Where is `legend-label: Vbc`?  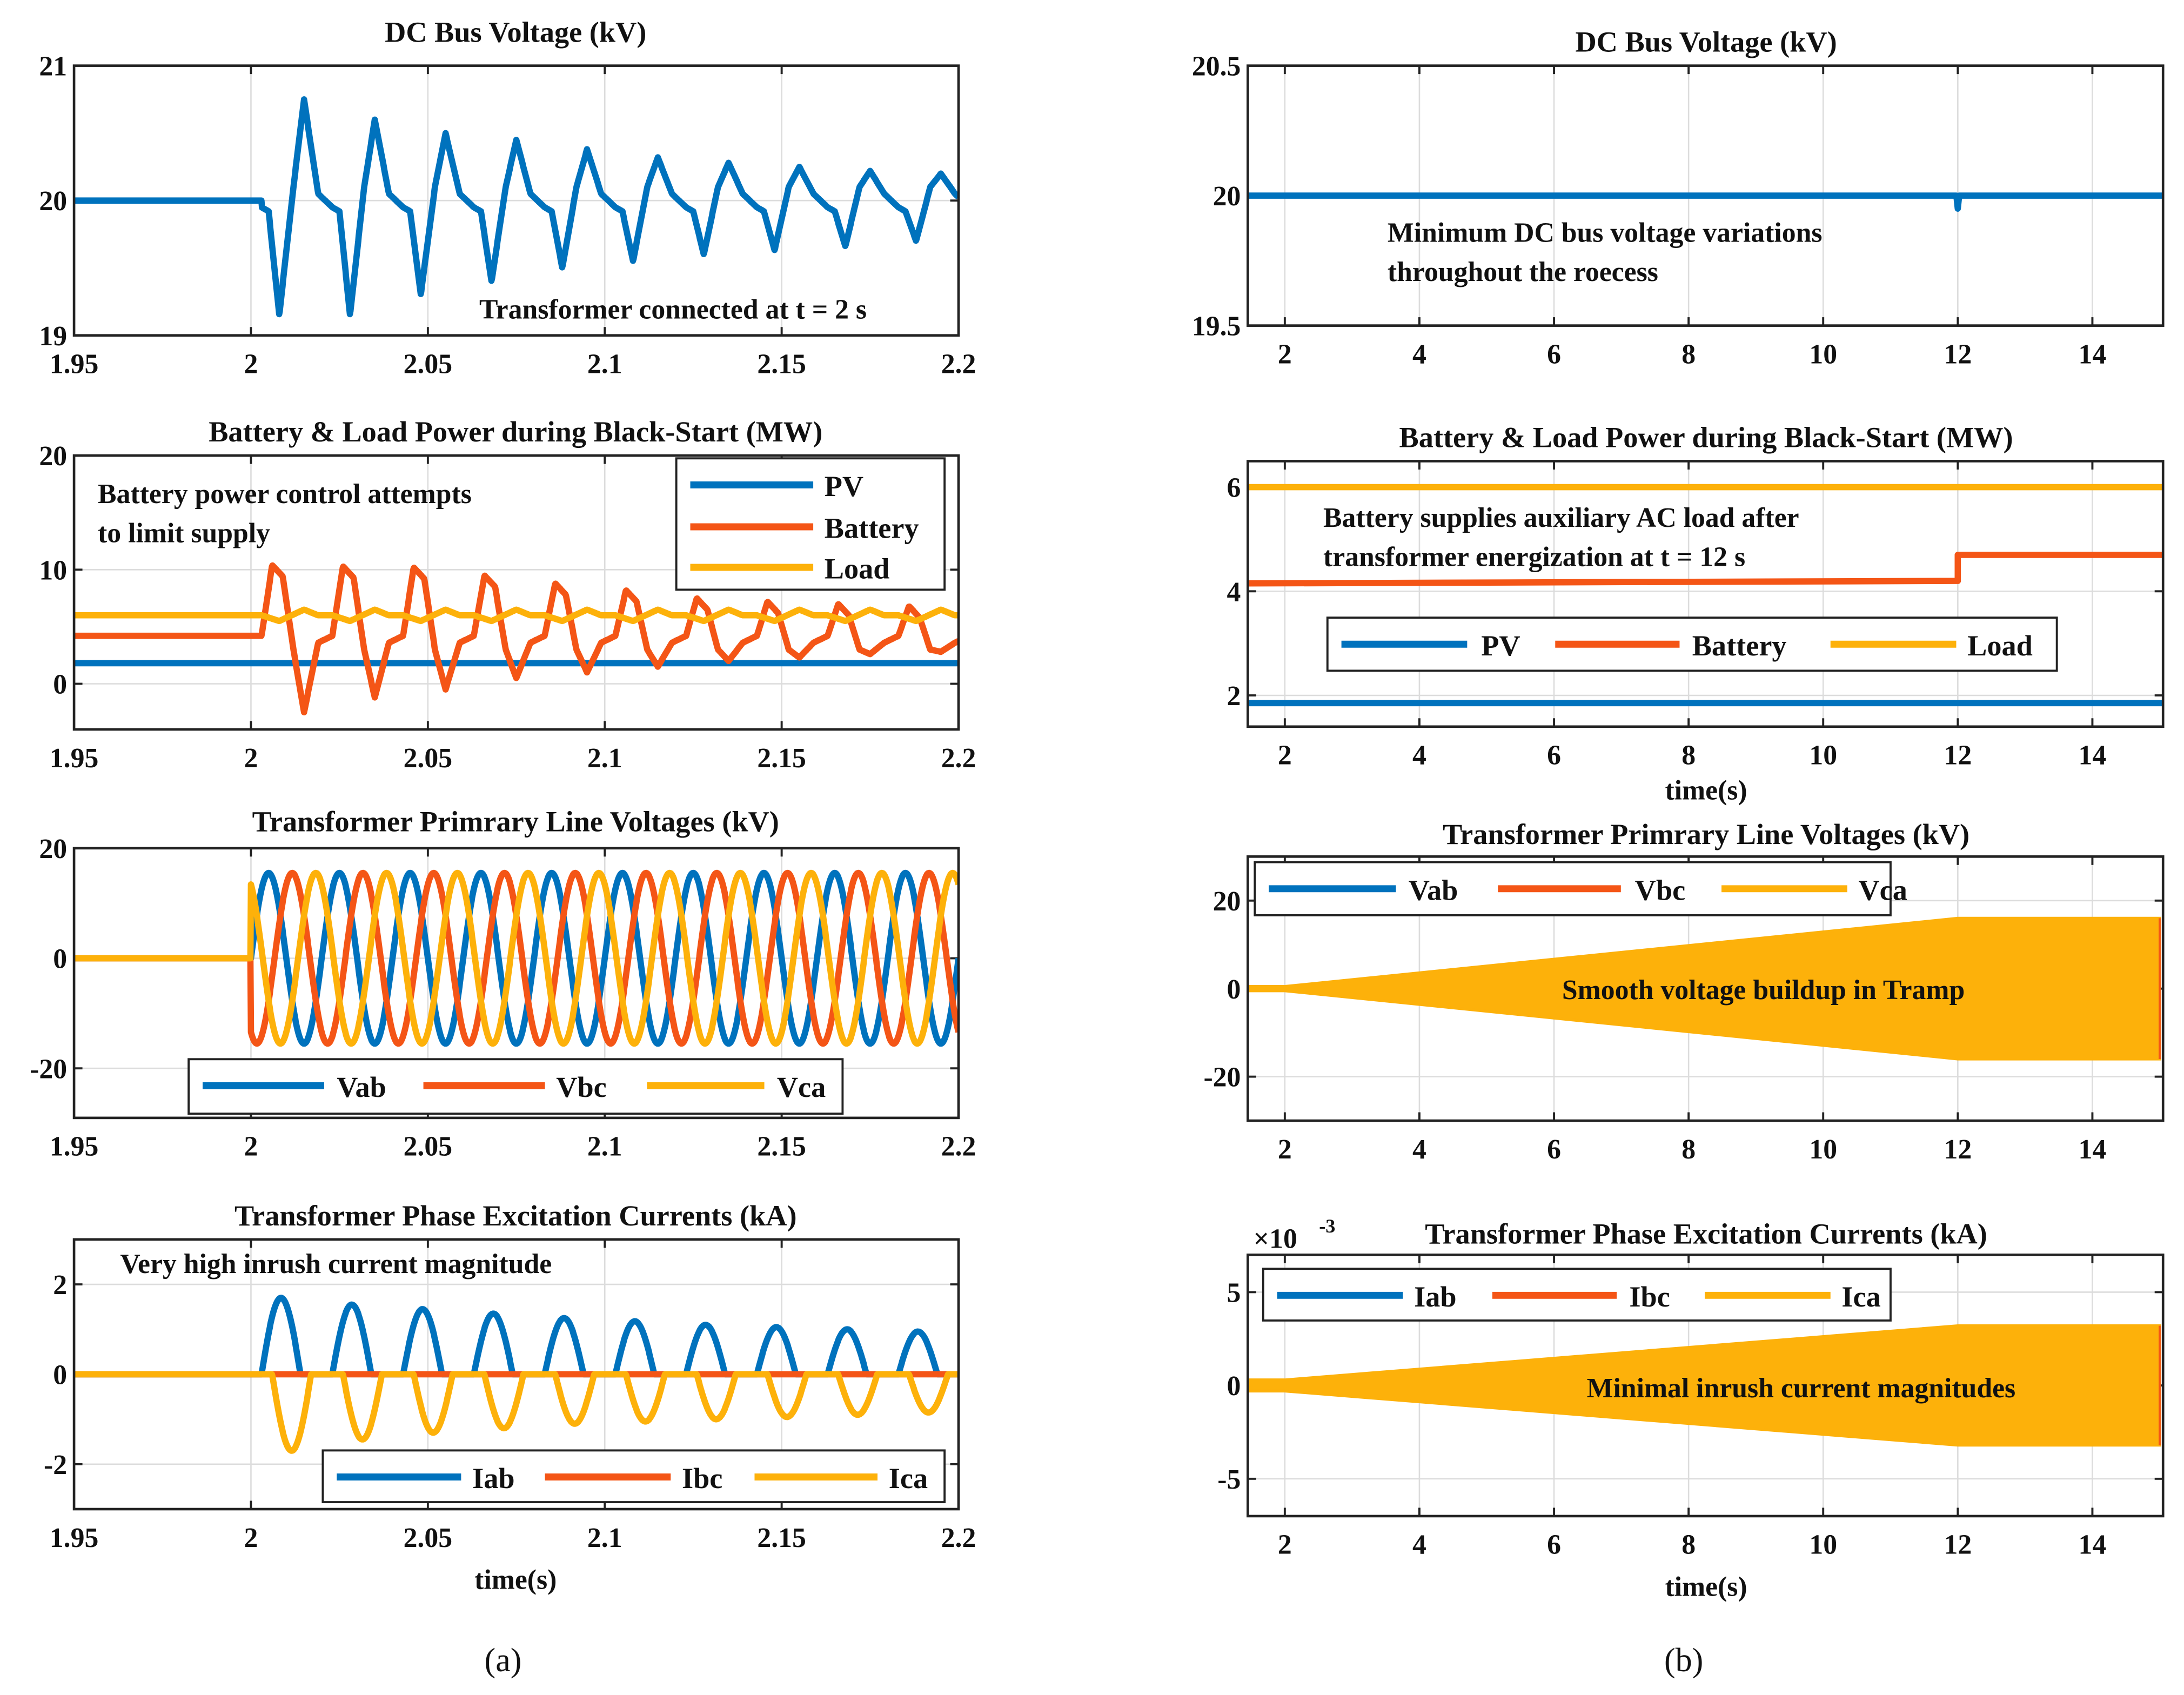 legend-label: Vbc is located at coordinates (1661, 890).